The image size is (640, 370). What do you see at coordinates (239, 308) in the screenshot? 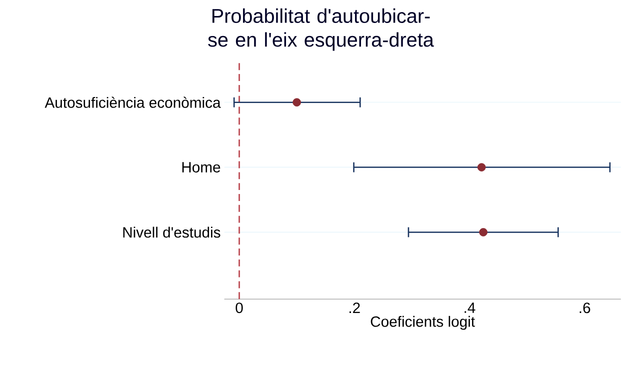
I see `x-tick-label: 0` at bounding box center [239, 308].